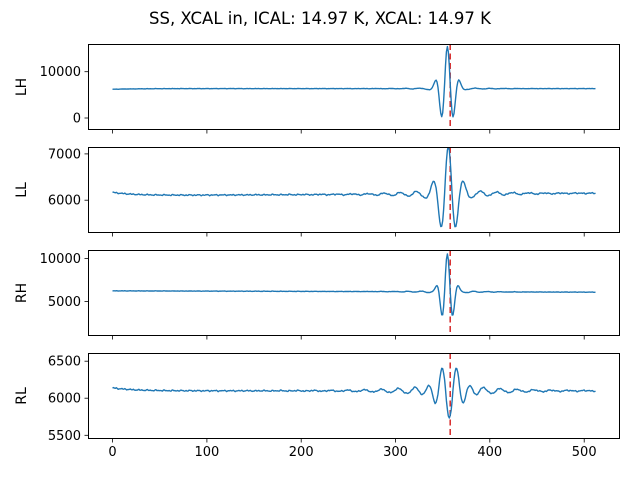  Describe the element at coordinates (354, 393) in the screenshot. I see `signal-trace-rl` at that location.